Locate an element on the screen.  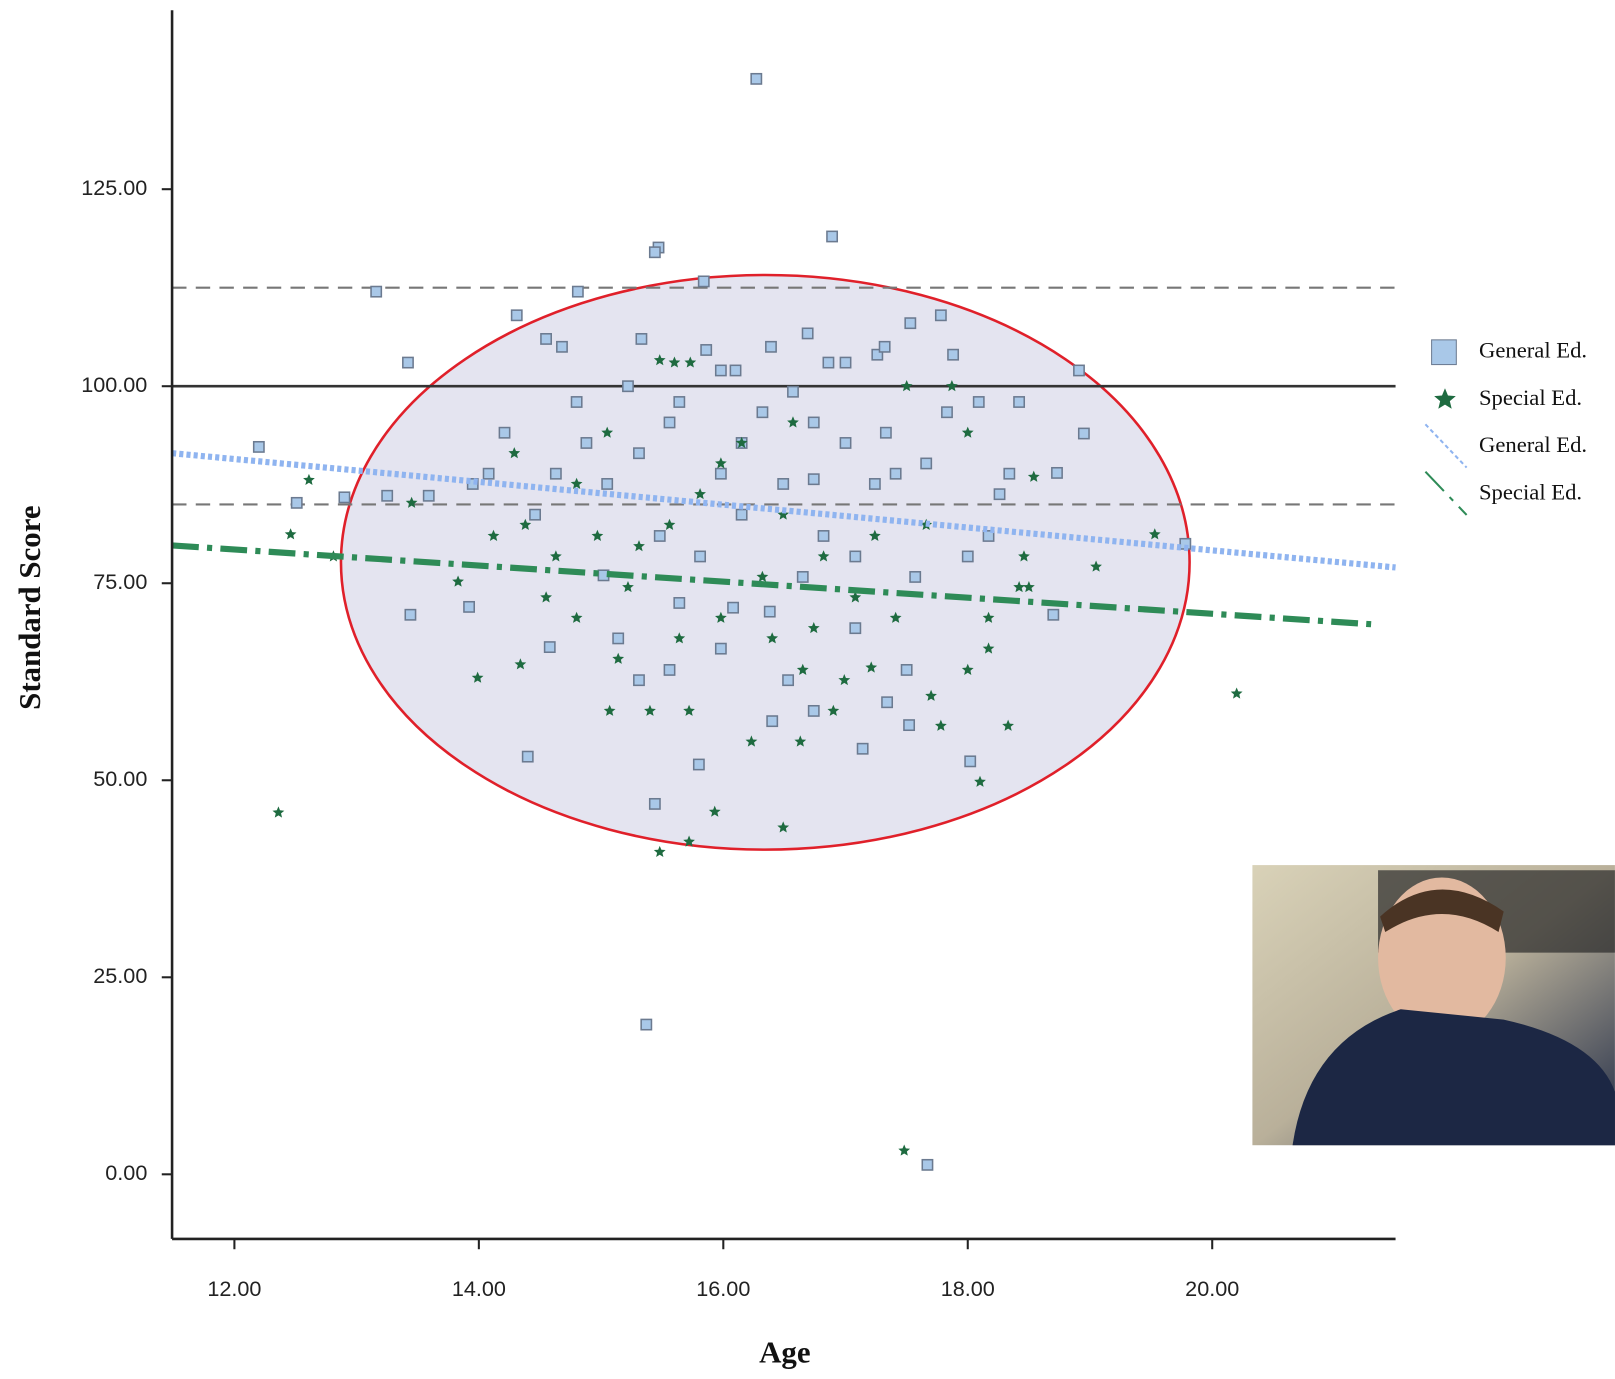
inset-photo is located at coordinates (1433, 1005).